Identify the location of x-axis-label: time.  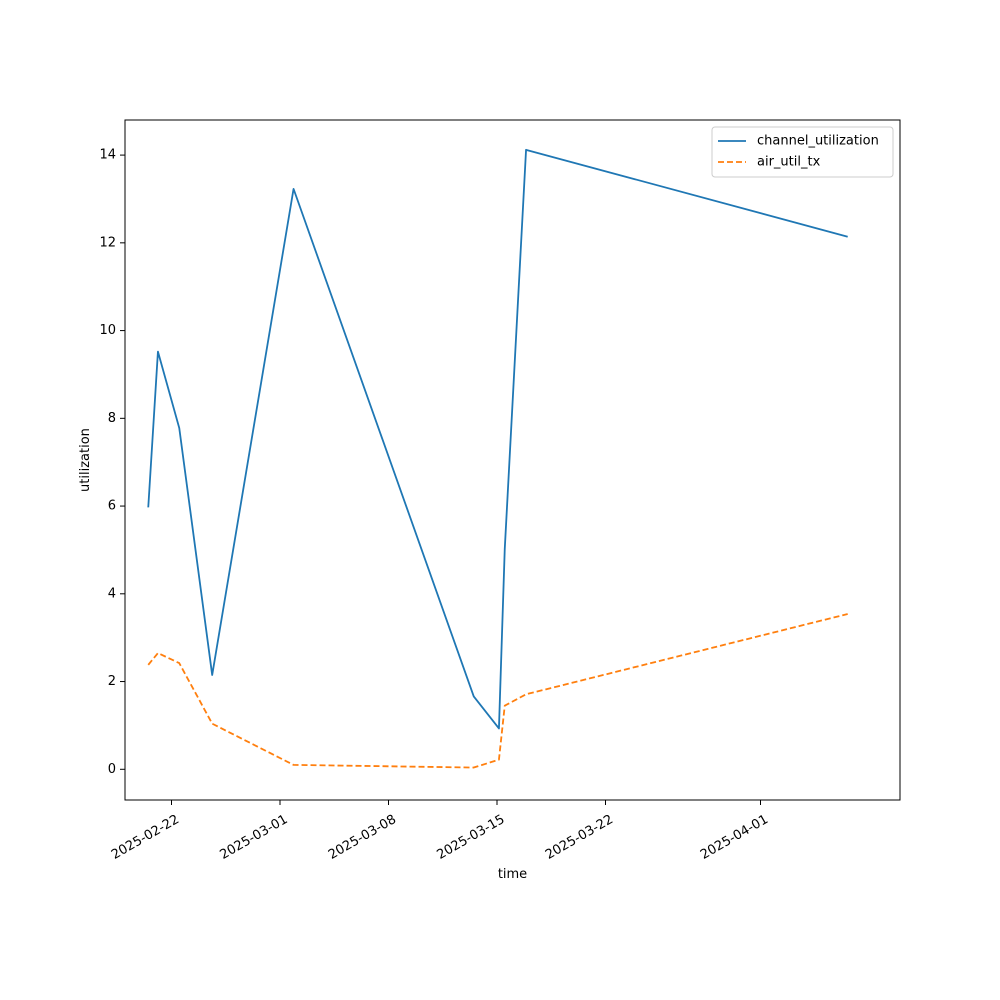
(512, 874).